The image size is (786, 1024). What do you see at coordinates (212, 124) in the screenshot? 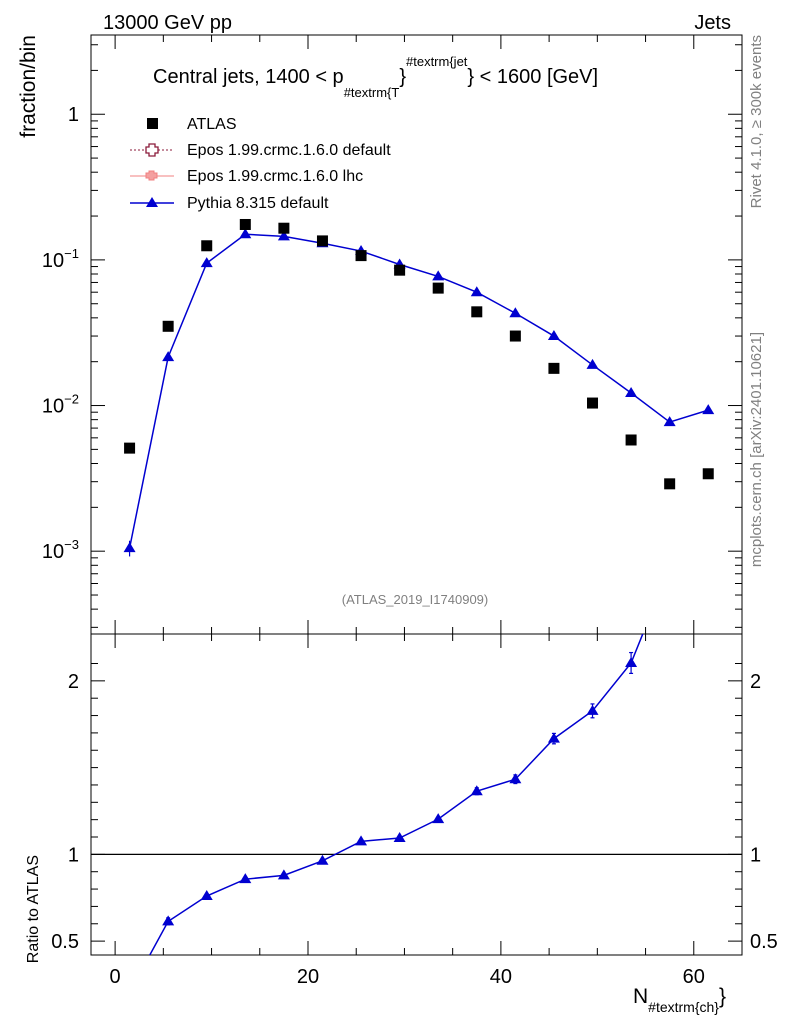
I see `legend-label-atlas: ATLAS` at bounding box center [212, 124].